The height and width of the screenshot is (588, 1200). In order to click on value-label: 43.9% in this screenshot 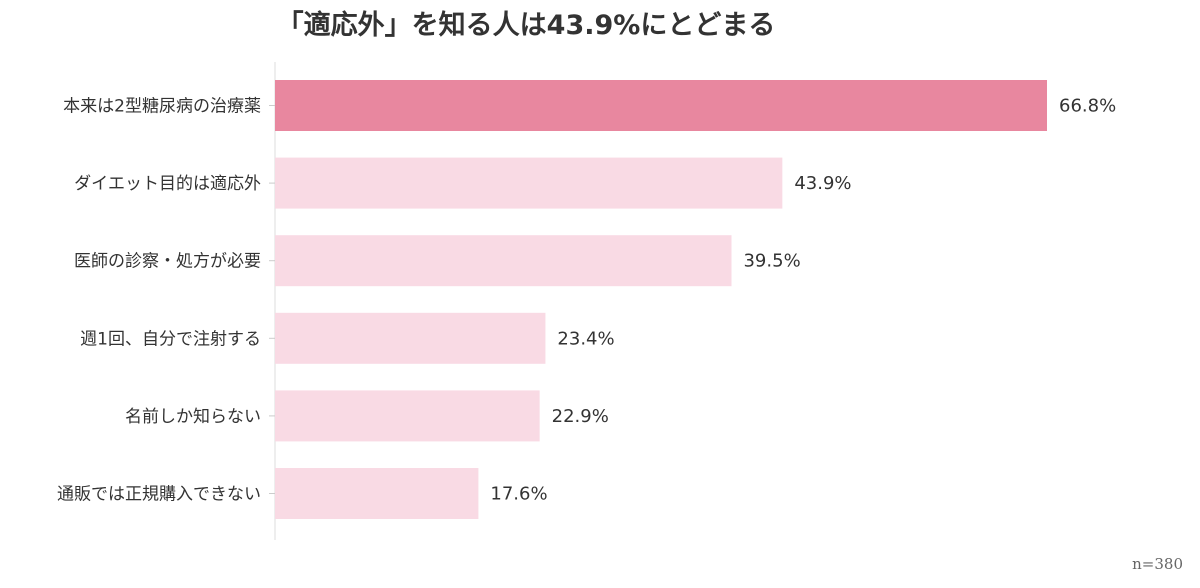, I will do `click(822, 183)`.